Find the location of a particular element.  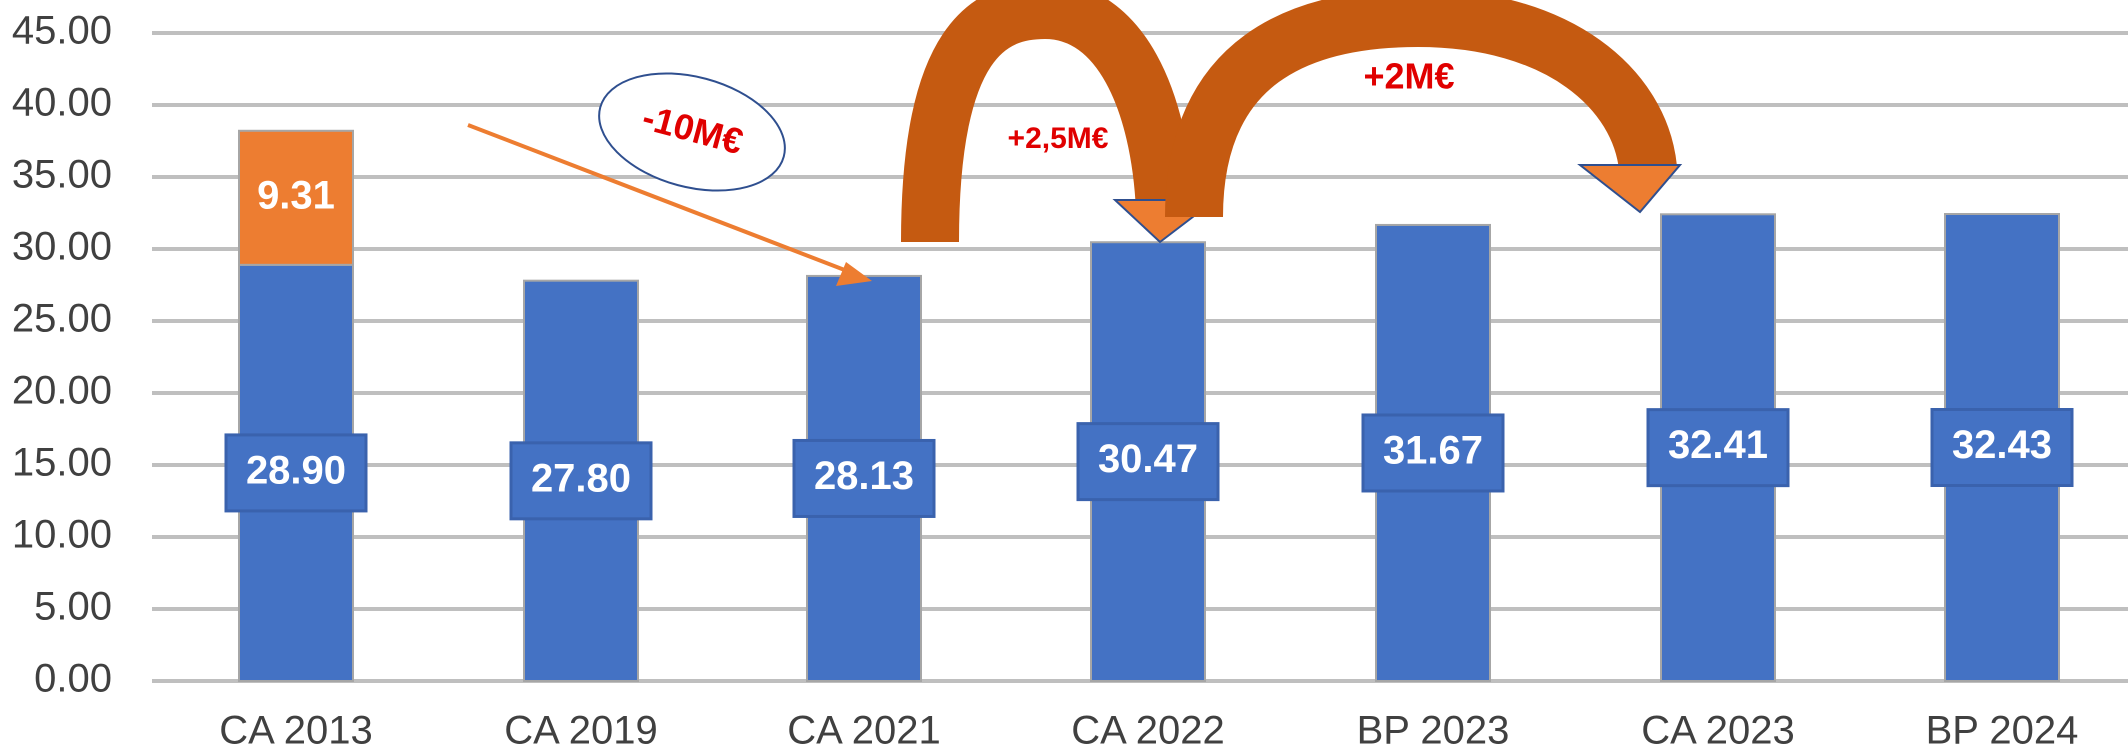

value-label: 28.13 is located at coordinates (864, 476).